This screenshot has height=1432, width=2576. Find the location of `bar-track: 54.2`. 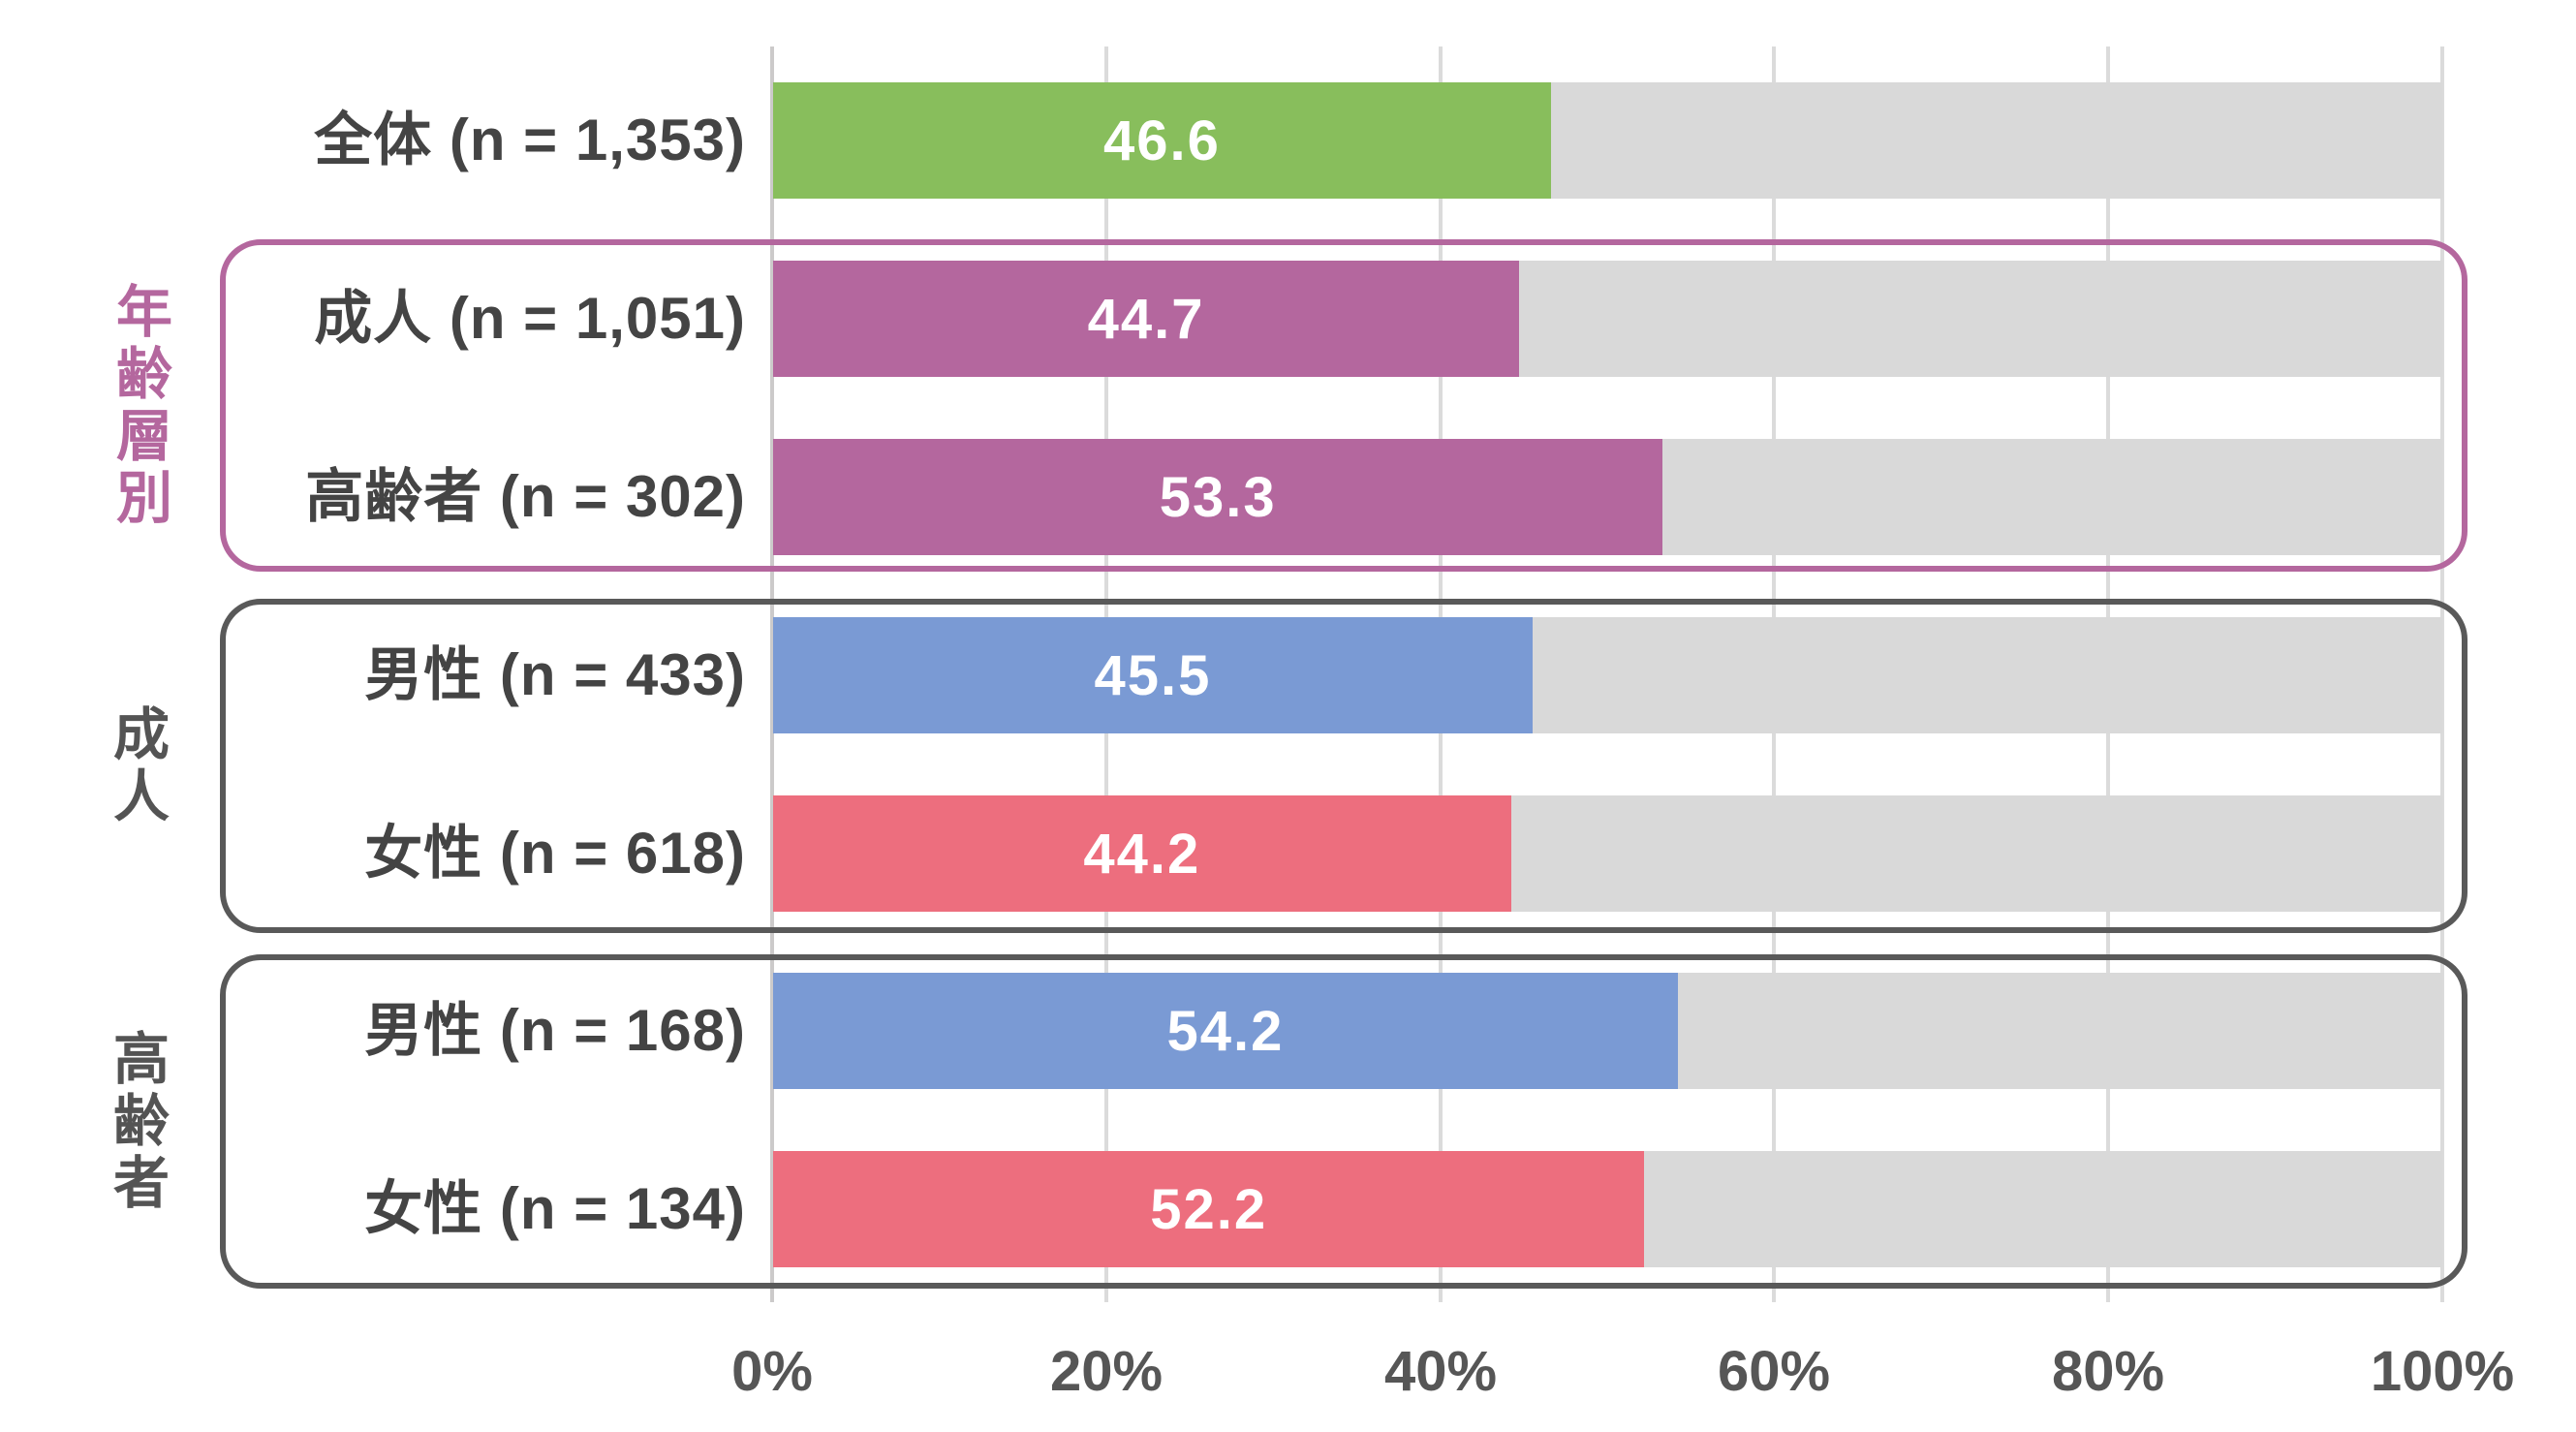

bar-track: 54.2 is located at coordinates (1607, 1031).